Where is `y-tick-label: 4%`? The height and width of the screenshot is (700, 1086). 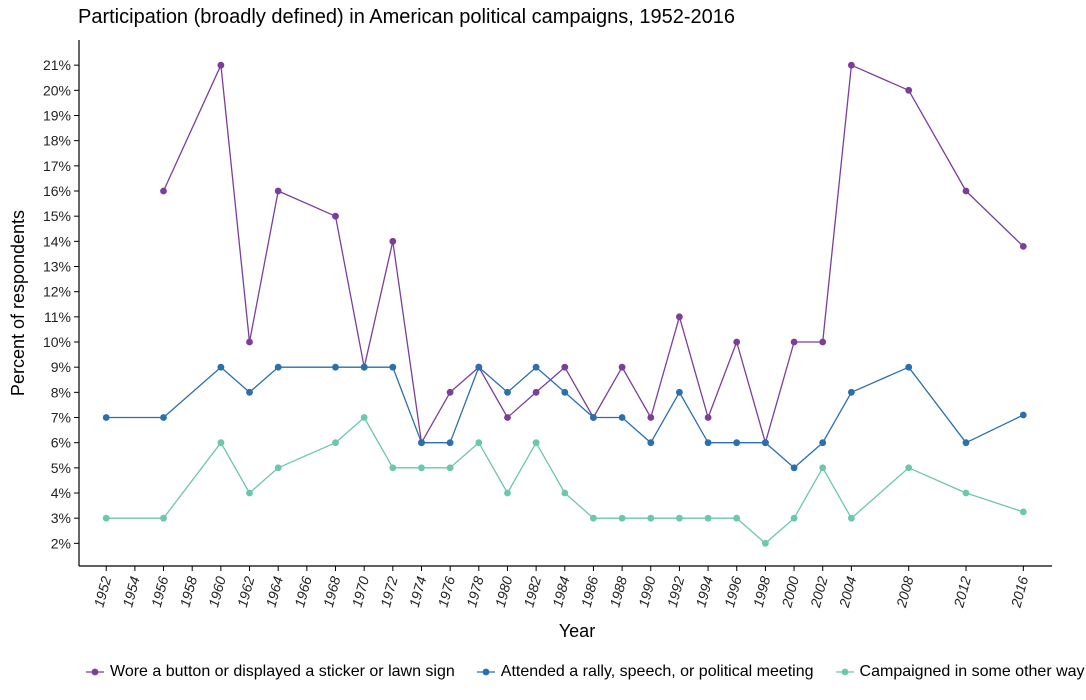 y-tick-label: 4% is located at coordinates (61, 493).